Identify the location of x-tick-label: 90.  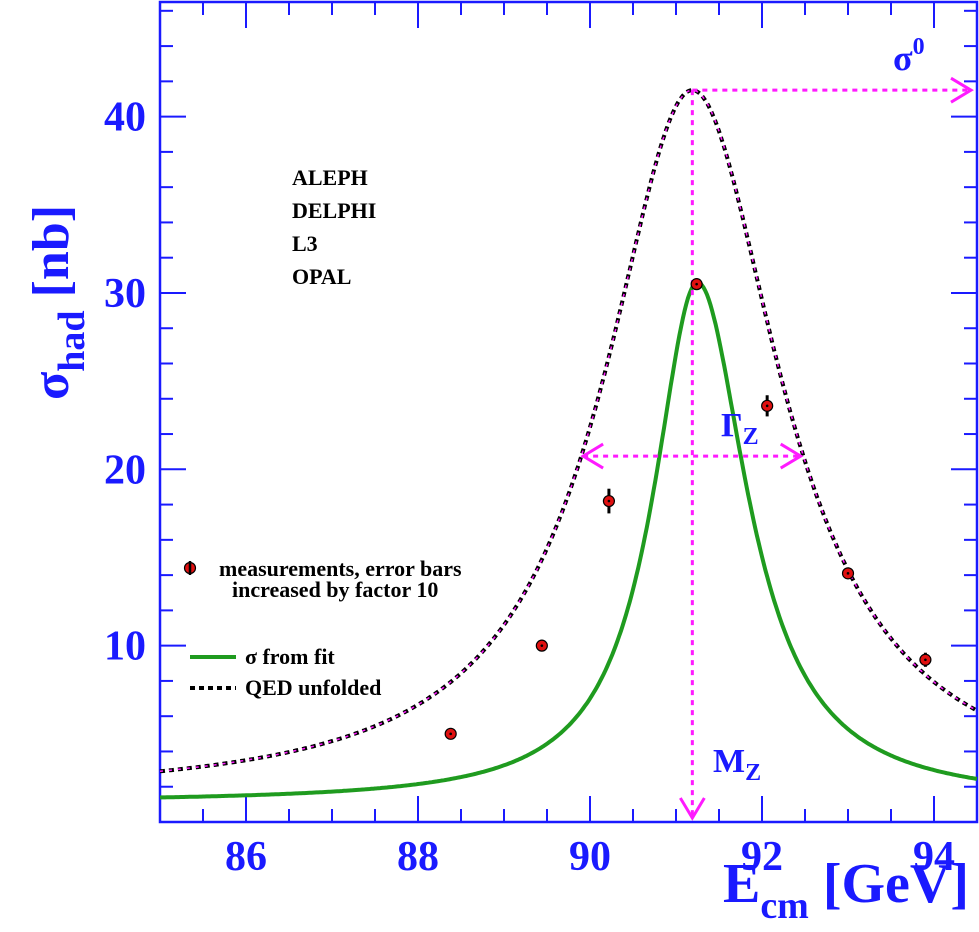
(590, 857).